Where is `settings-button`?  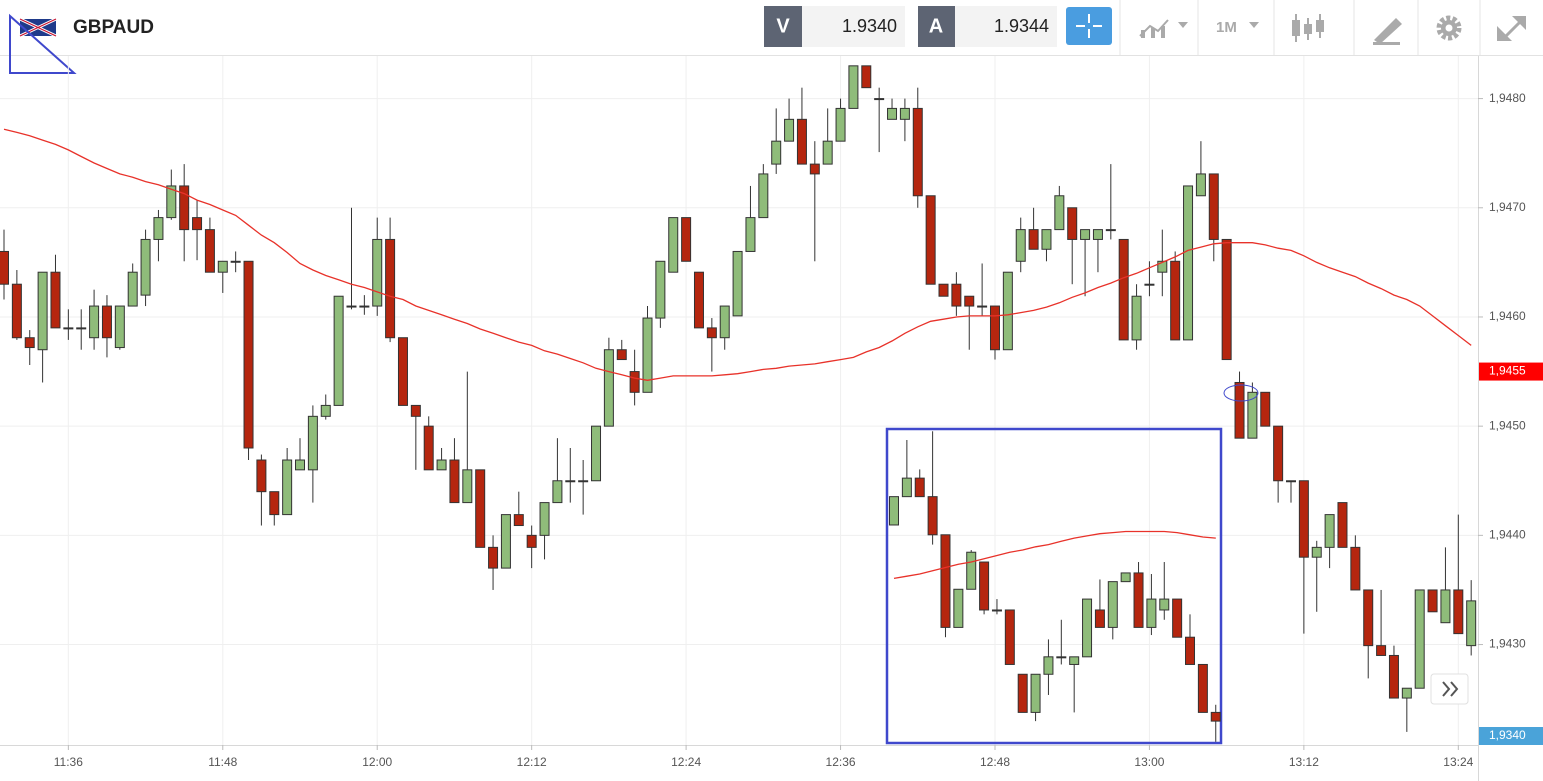
settings-button is located at coordinates (1449, 28).